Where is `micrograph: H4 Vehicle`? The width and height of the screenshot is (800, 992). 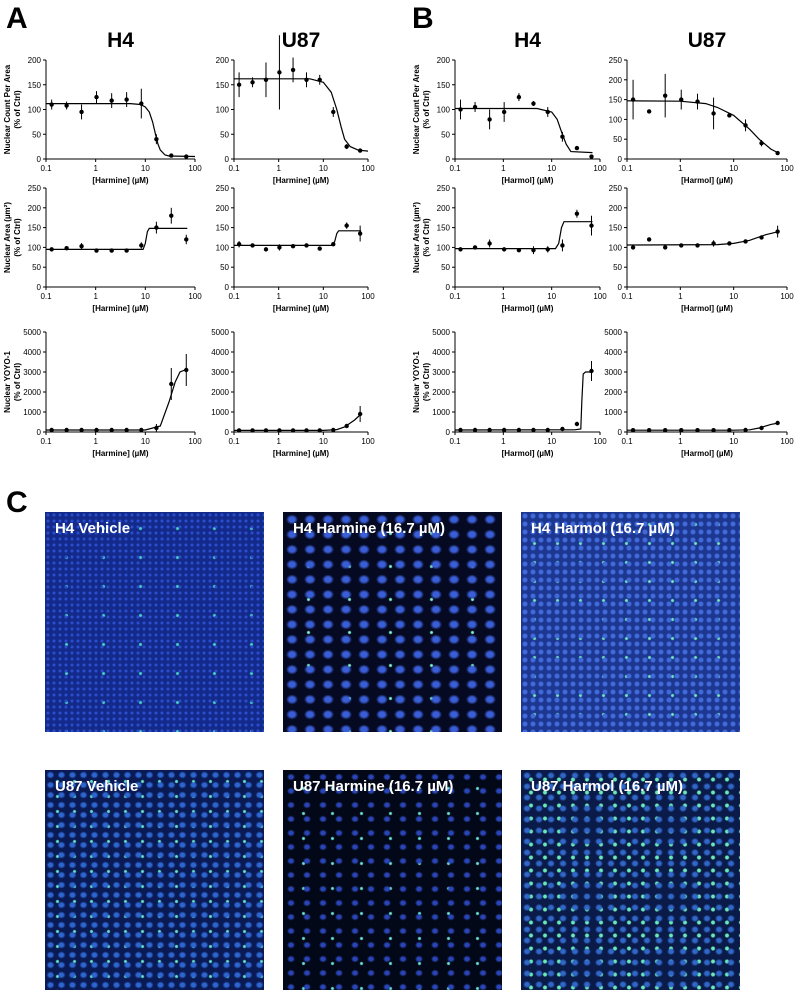
micrograph: H4 Vehicle is located at coordinates (154, 622).